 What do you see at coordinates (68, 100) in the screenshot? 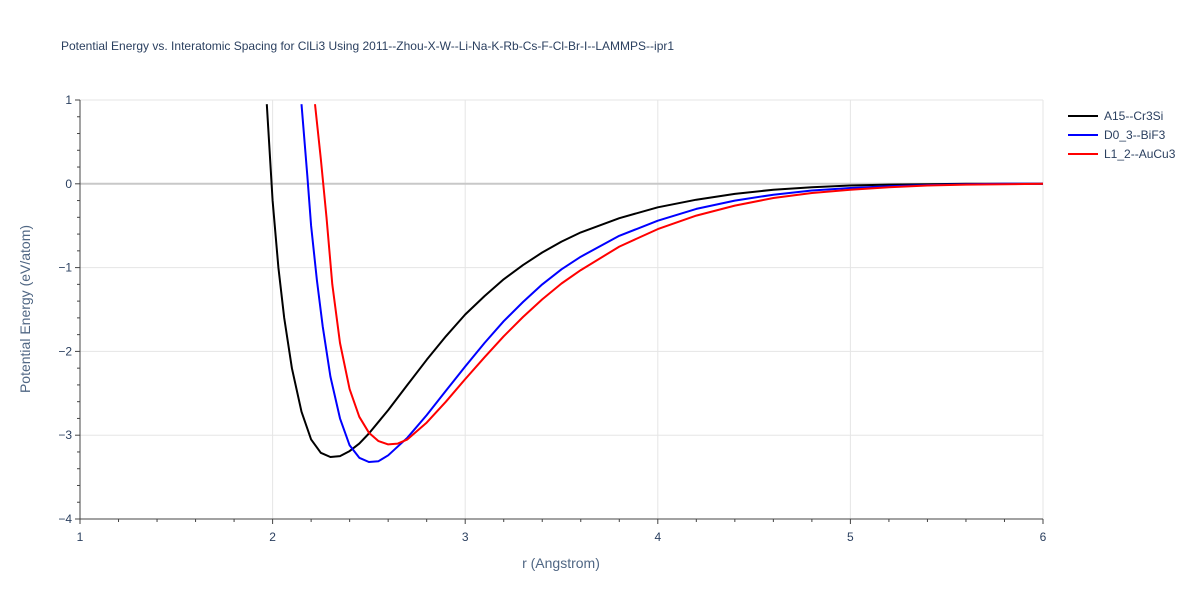
I see `y-tick-label: 1` at bounding box center [68, 100].